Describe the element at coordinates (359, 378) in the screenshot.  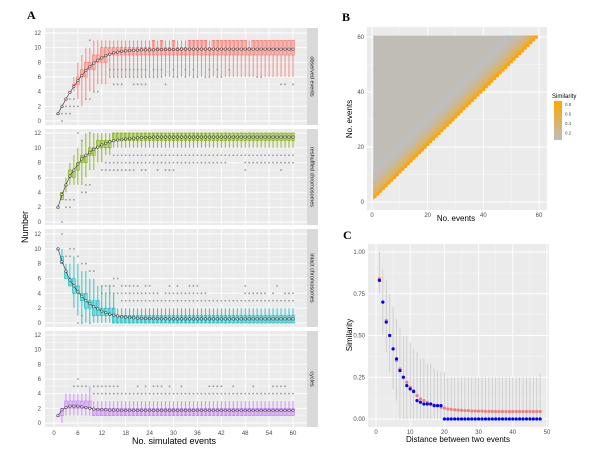
I see `y-tick-label: 0.25` at that location.